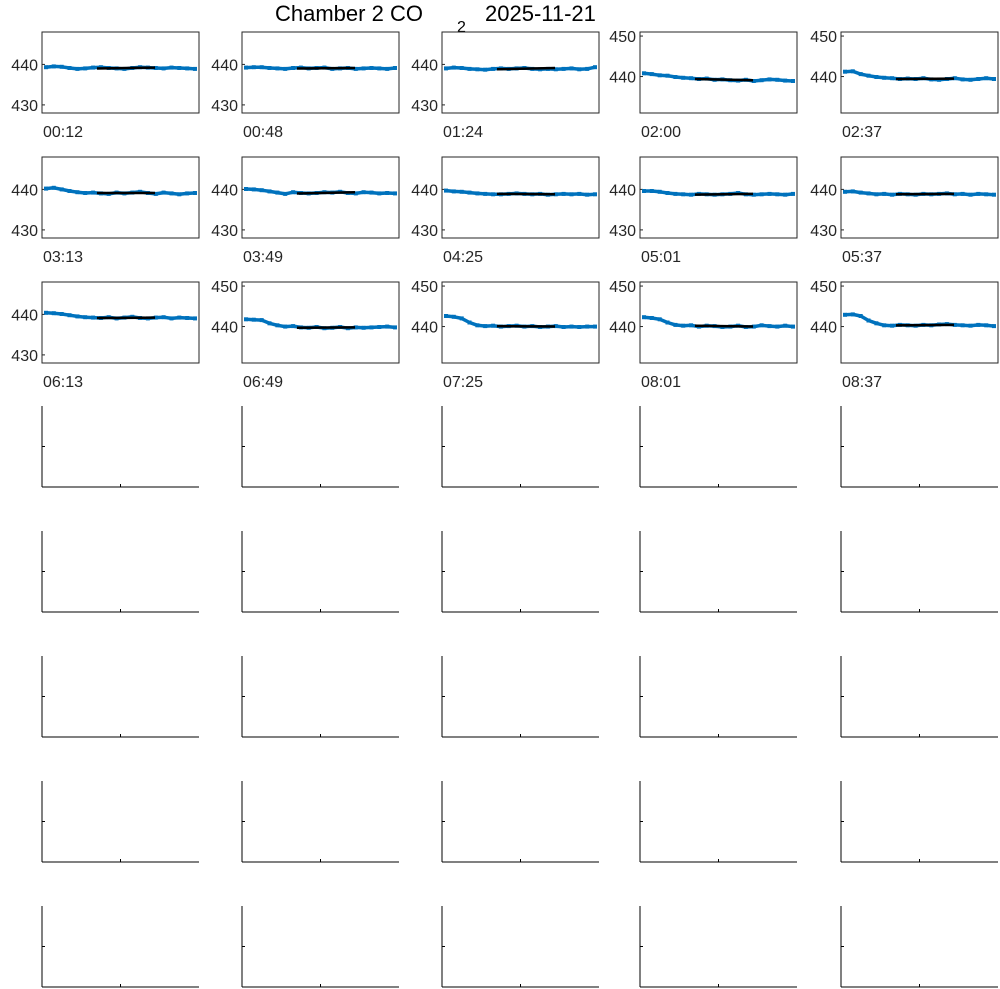 This screenshot has width=1000, height=989. Describe the element at coordinates (105, 336) in the screenshot. I see `subplot-11: 430 440 06:13` at that location.